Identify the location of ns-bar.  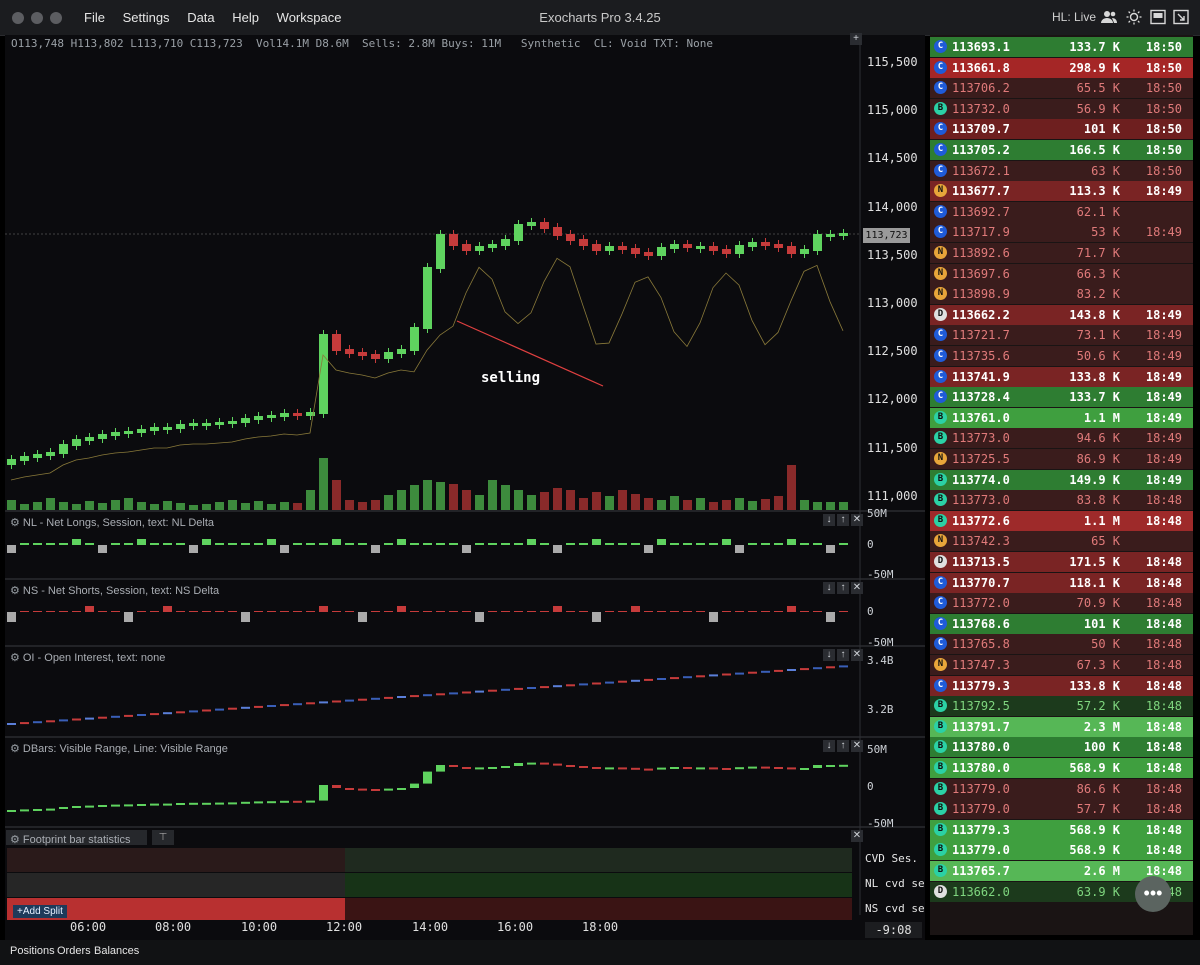
(427, 611).